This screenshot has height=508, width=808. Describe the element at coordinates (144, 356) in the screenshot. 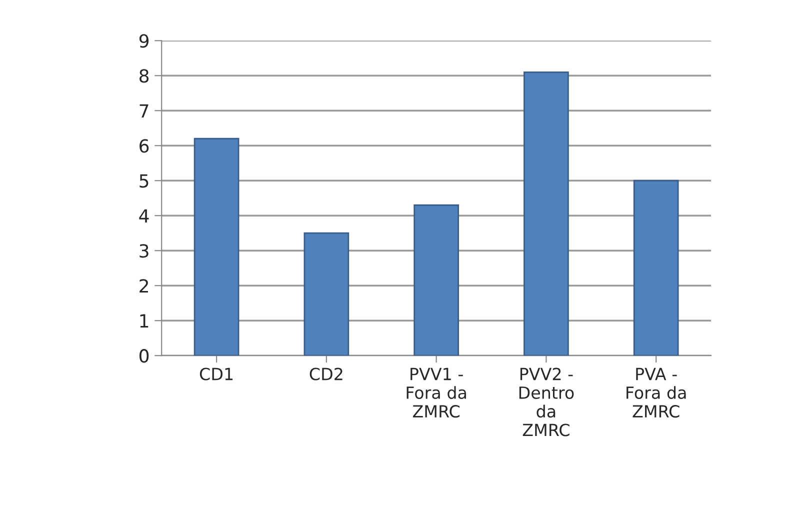

I see `y-tick-label: 0` at that location.